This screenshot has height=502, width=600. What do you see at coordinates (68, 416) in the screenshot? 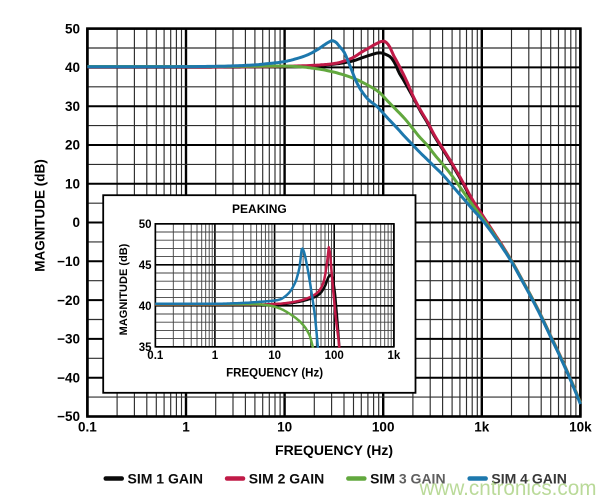
I see `svg-text: −50` at bounding box center [68, 416].